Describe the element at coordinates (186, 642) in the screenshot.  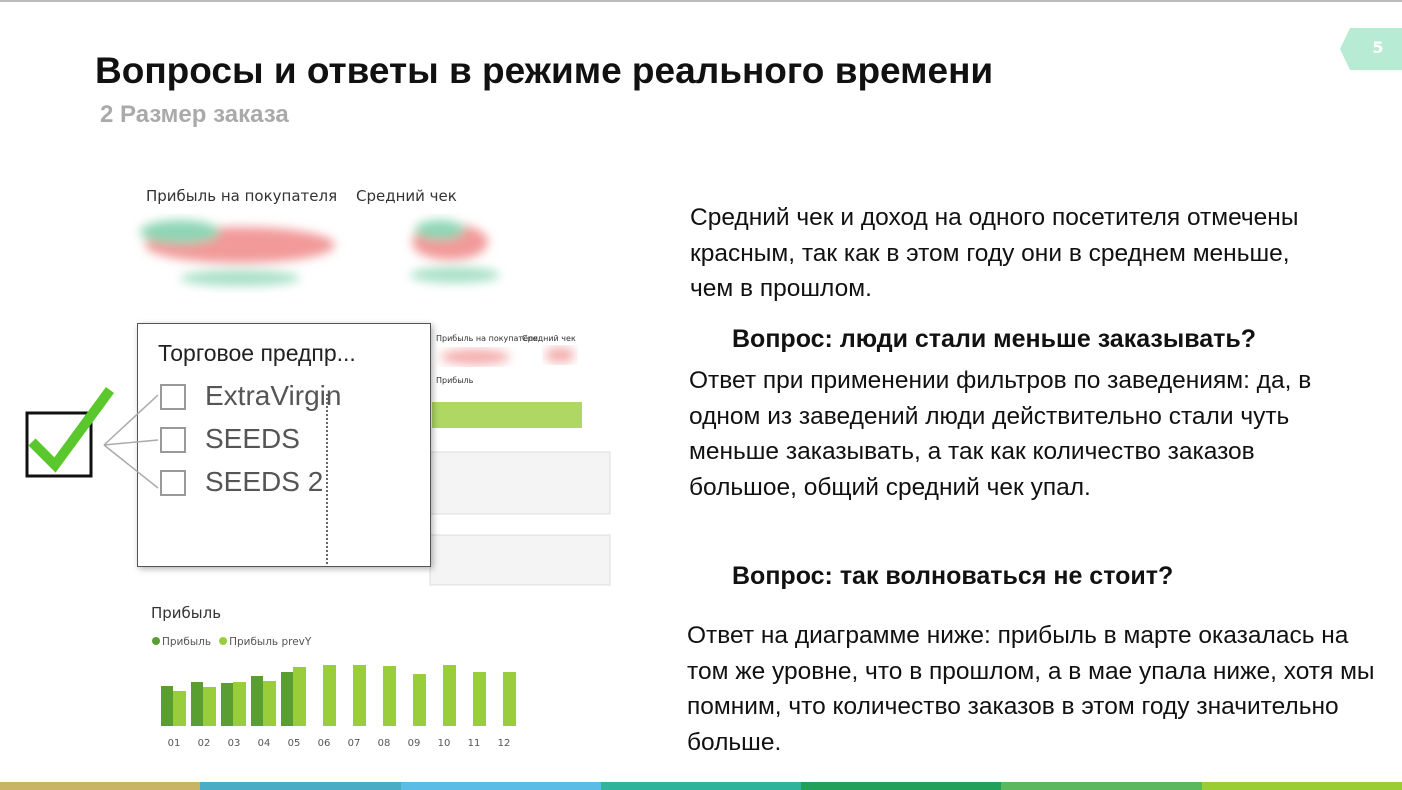
I see `legend-label: Прибыль` at that location.